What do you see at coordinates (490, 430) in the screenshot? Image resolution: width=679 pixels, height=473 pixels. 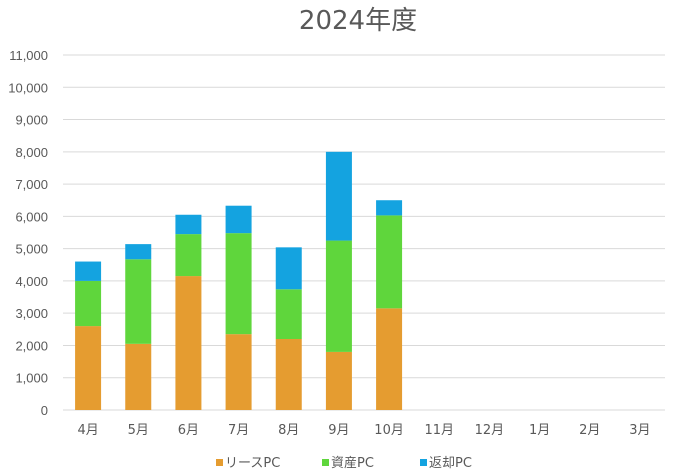 I see `x-tick-label: 12月` at bounding box center [490, 430].